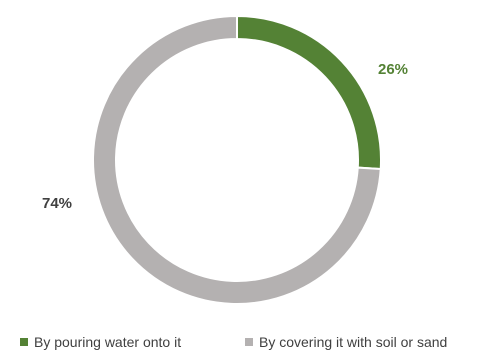 The image size is (489, 353). Describe the element at coordinates (393, 69) in the screenshot. I see `data-label-pouring-water: 26%` at that location.